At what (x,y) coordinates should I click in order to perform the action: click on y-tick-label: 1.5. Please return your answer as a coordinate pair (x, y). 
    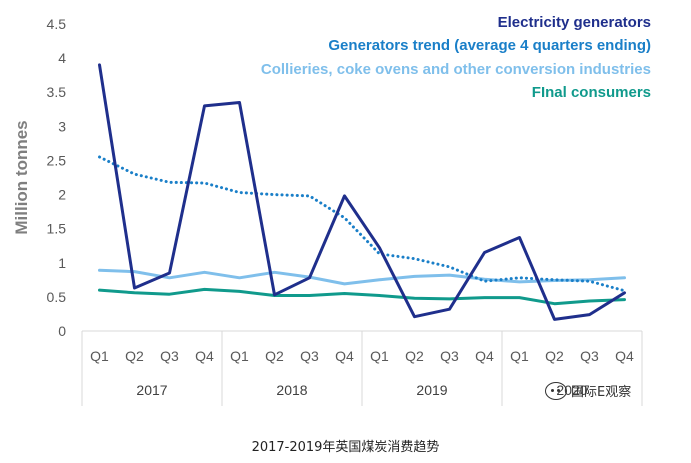
    Looking at the image, I should click on (57, 229).